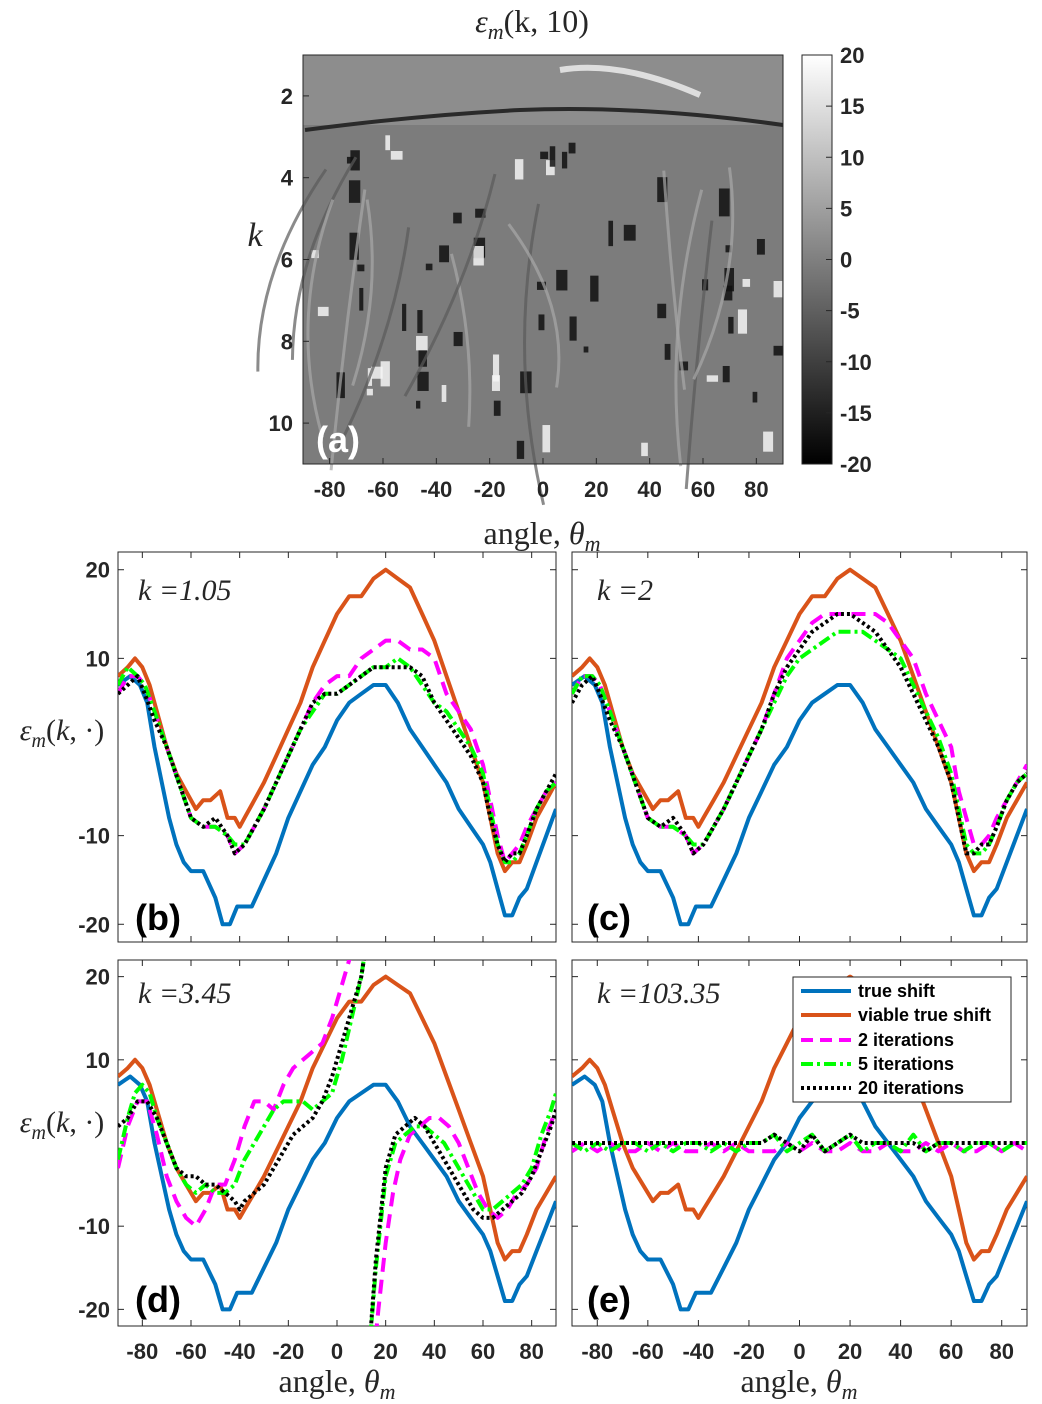 Image resolution: width=1042 pixels, height=1404 pixels. I want to click on heatmap-ridge, so click(544, 119).